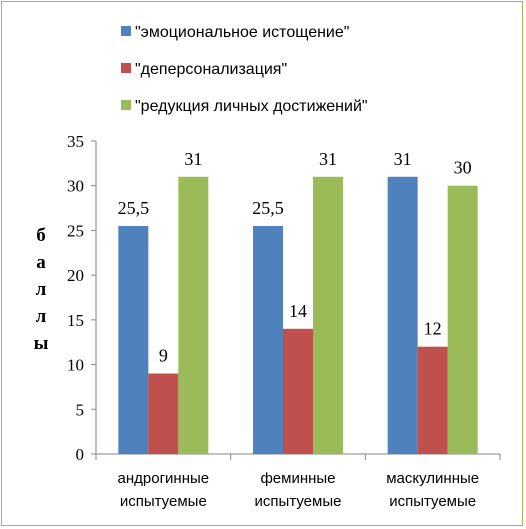  Describe the element at coordinates (164, 478) in the screenshot. I see `x-category-label: андрогинные` at that location.